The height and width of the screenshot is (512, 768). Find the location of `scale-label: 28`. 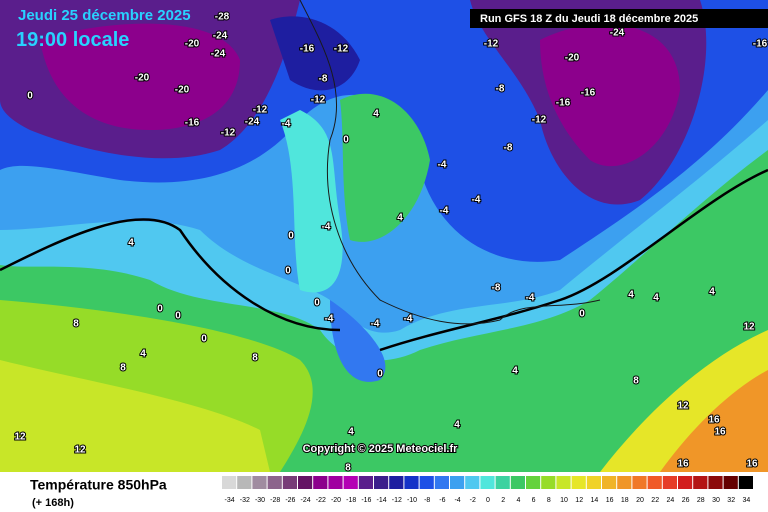

scale-label: 28 is located at coordinates (701, 500).